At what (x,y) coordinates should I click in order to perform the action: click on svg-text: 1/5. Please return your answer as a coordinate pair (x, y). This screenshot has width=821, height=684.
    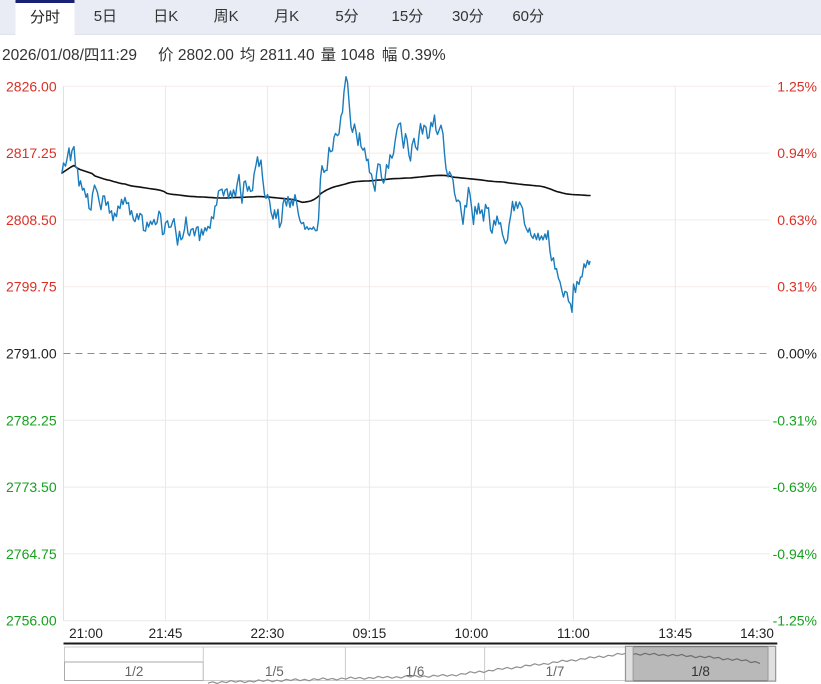
    Looking at the image, I should click on (274, 671).